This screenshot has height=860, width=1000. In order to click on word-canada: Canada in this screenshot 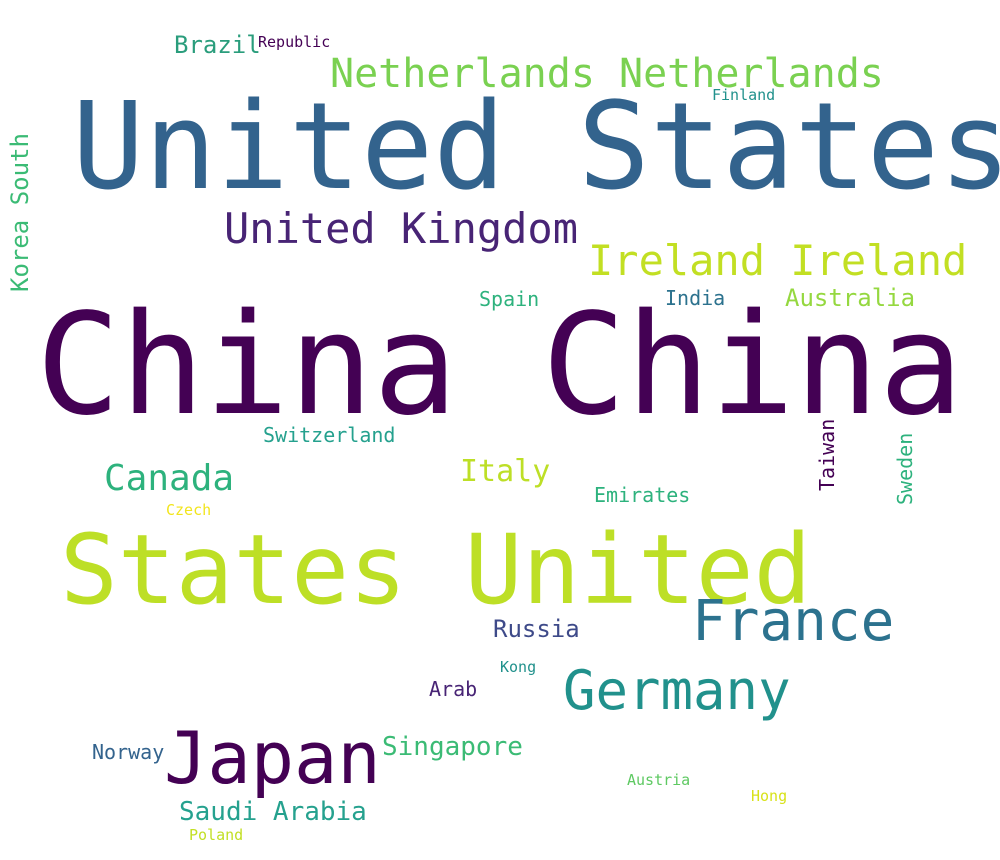, I will do `click(169, 478)`.